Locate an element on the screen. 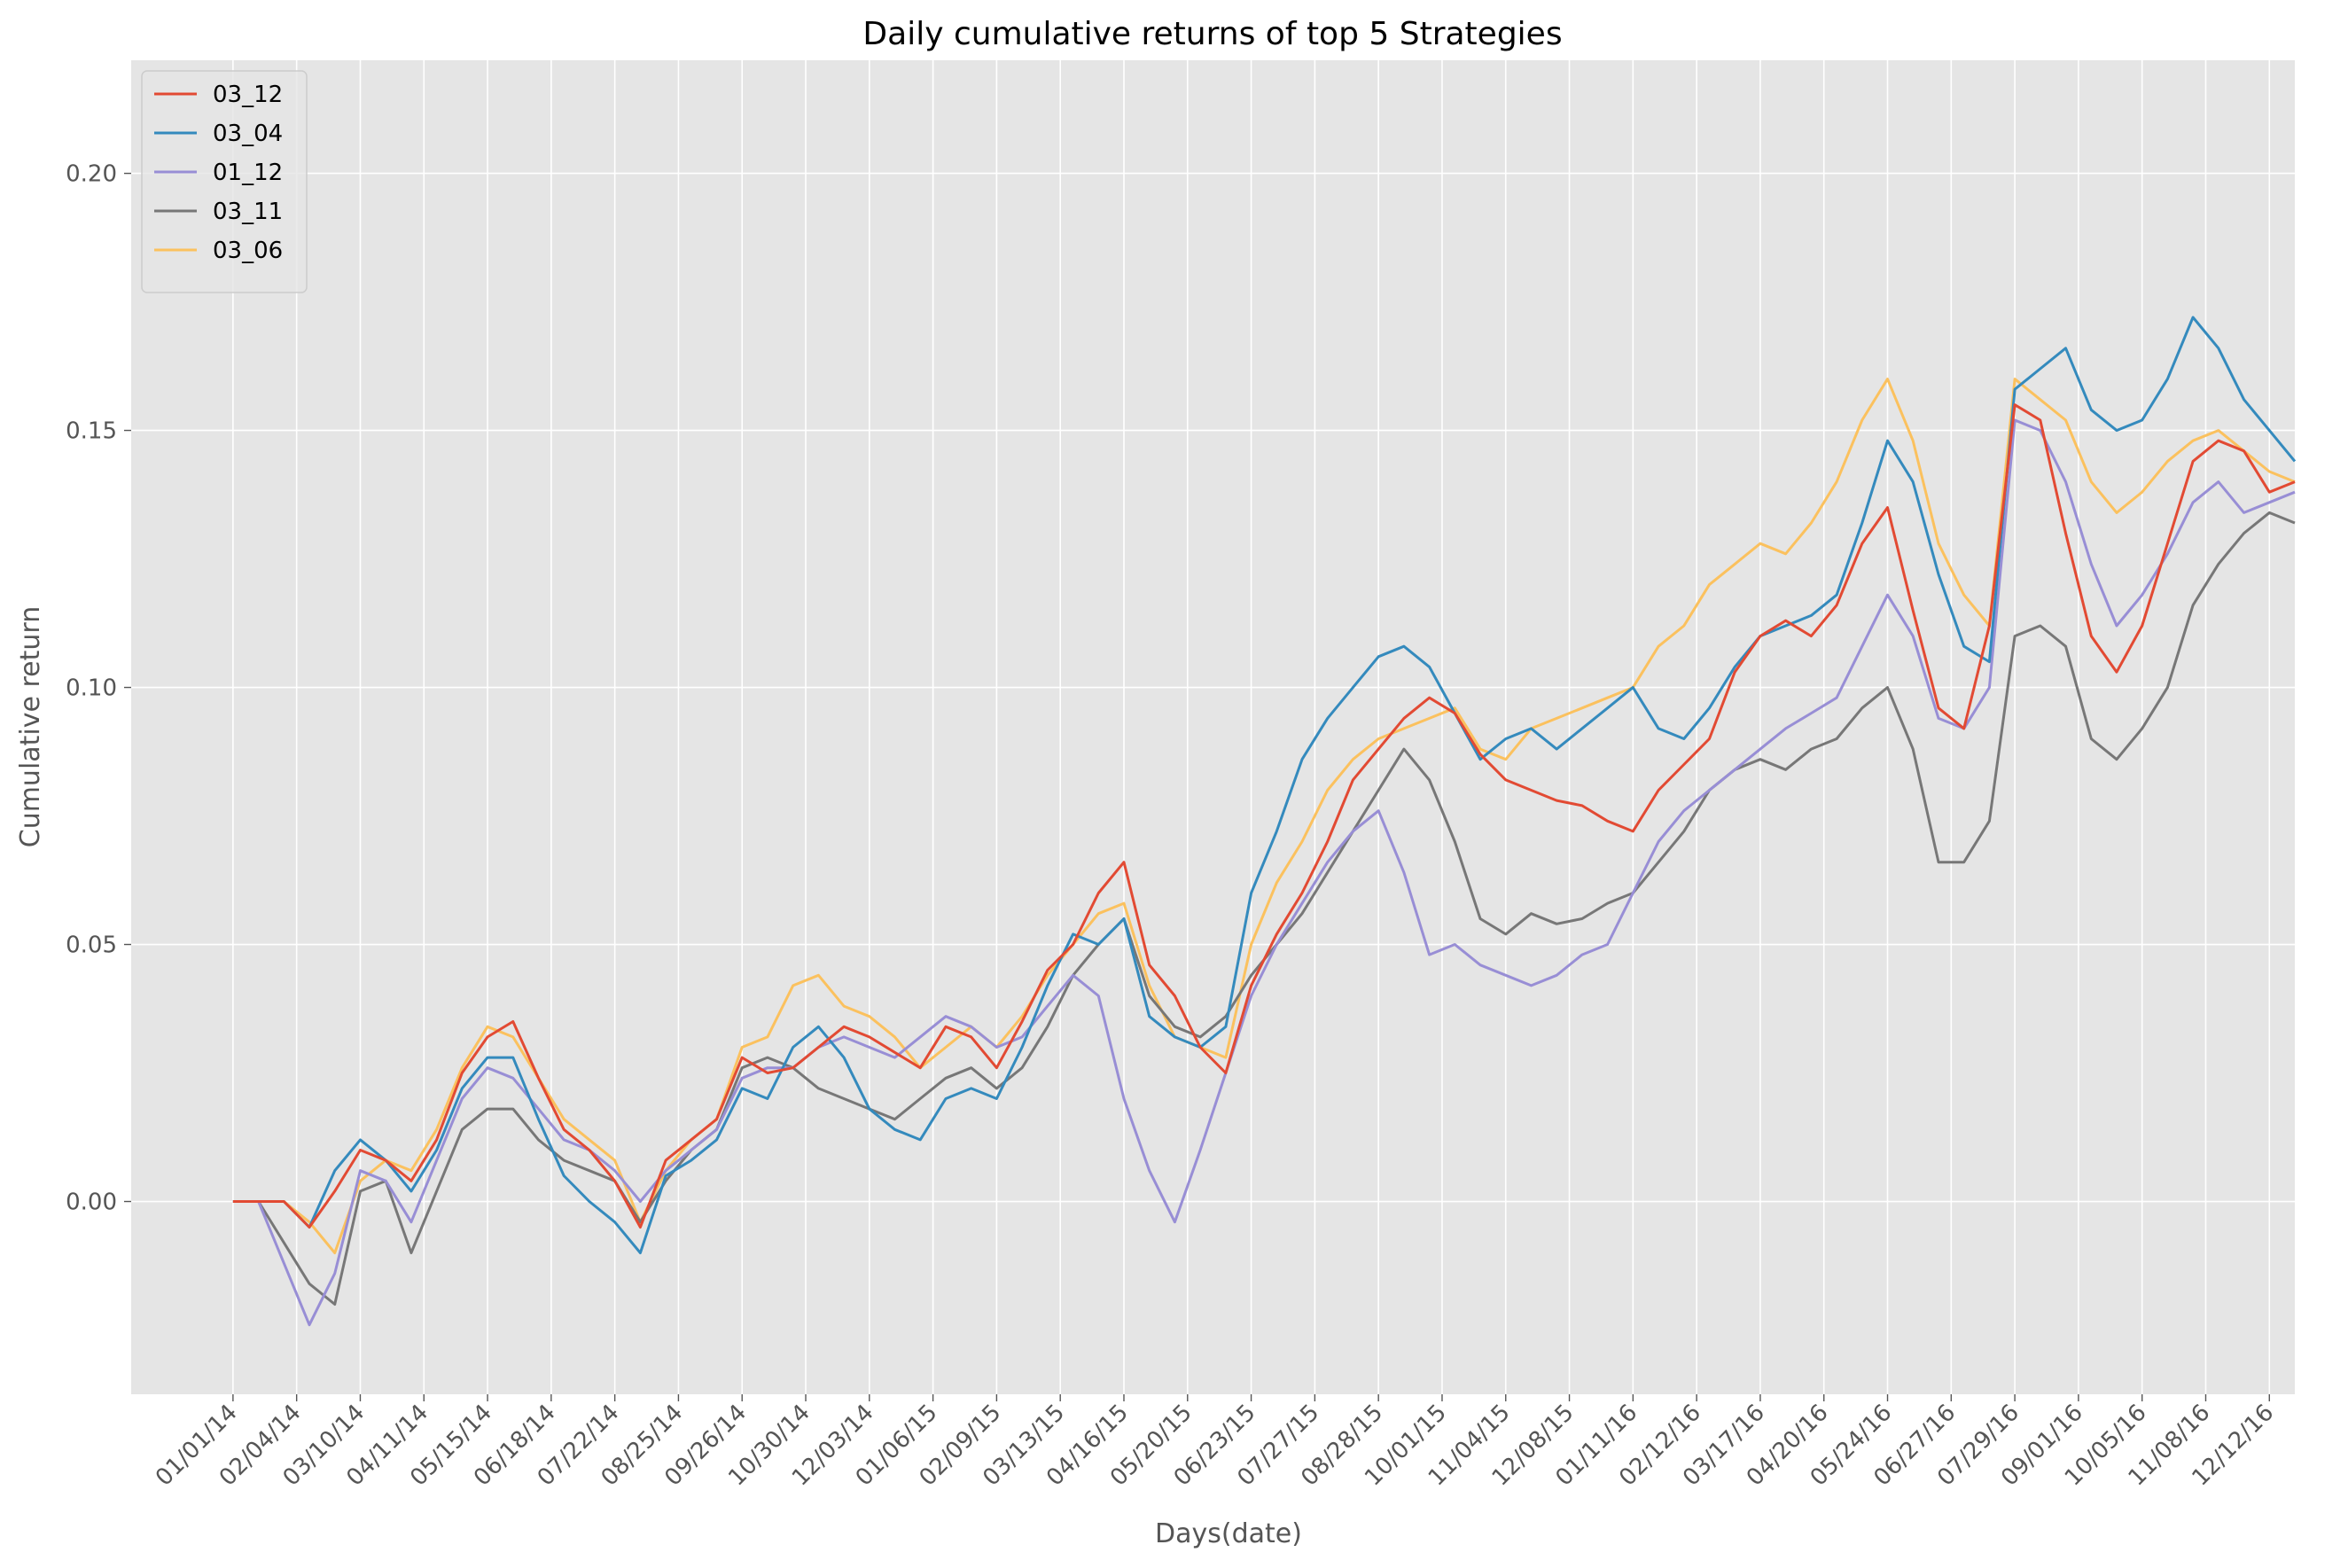  legend-box is located at coordinates (225, 181).